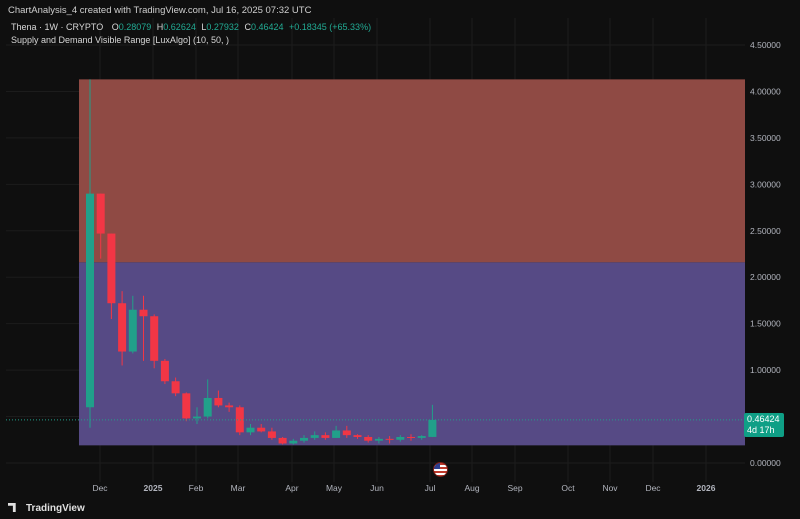 The height and width of the screenshot is (519, 800). Describe the element at coordinates (57, 27) in the screenshot. I see `symbol-name: Thena · 1W · CRYPTO` at that location.